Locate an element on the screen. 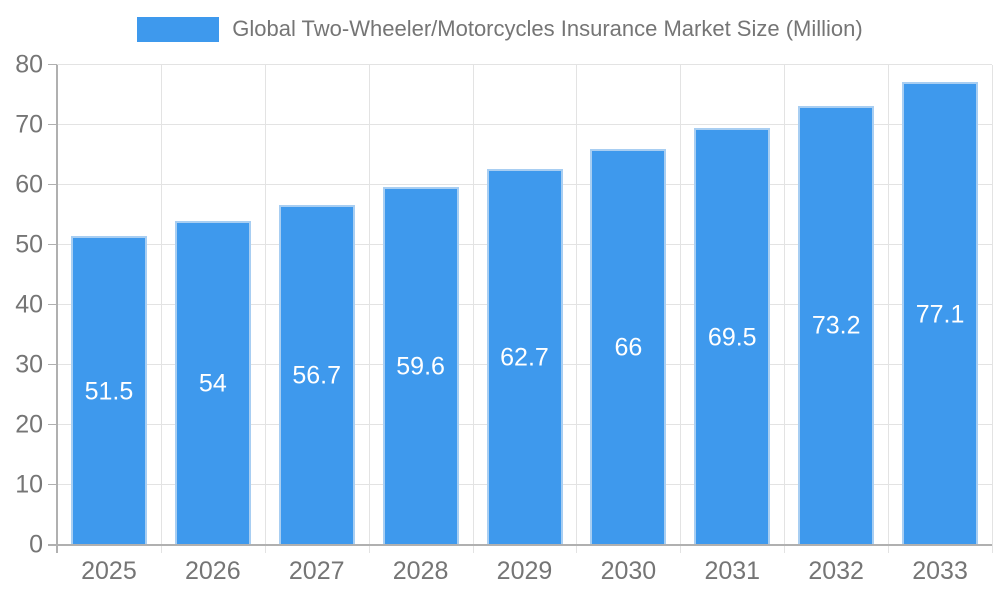 This screenshot has width=1000, height=600. x-tick-label: 2028 is located at coordinates (420, 571).